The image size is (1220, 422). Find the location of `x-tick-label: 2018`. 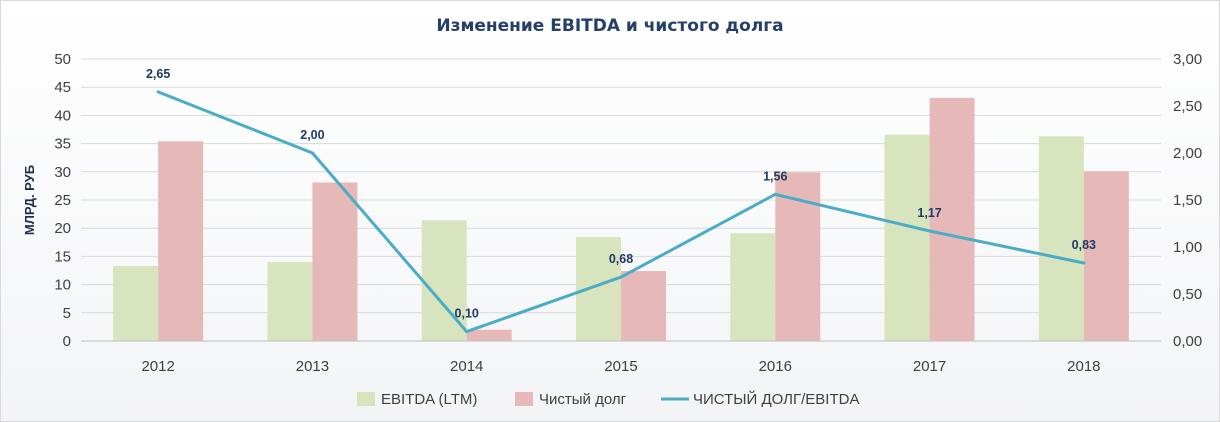

x-tick-label: 2018 is located at coordinates (1083, 366).